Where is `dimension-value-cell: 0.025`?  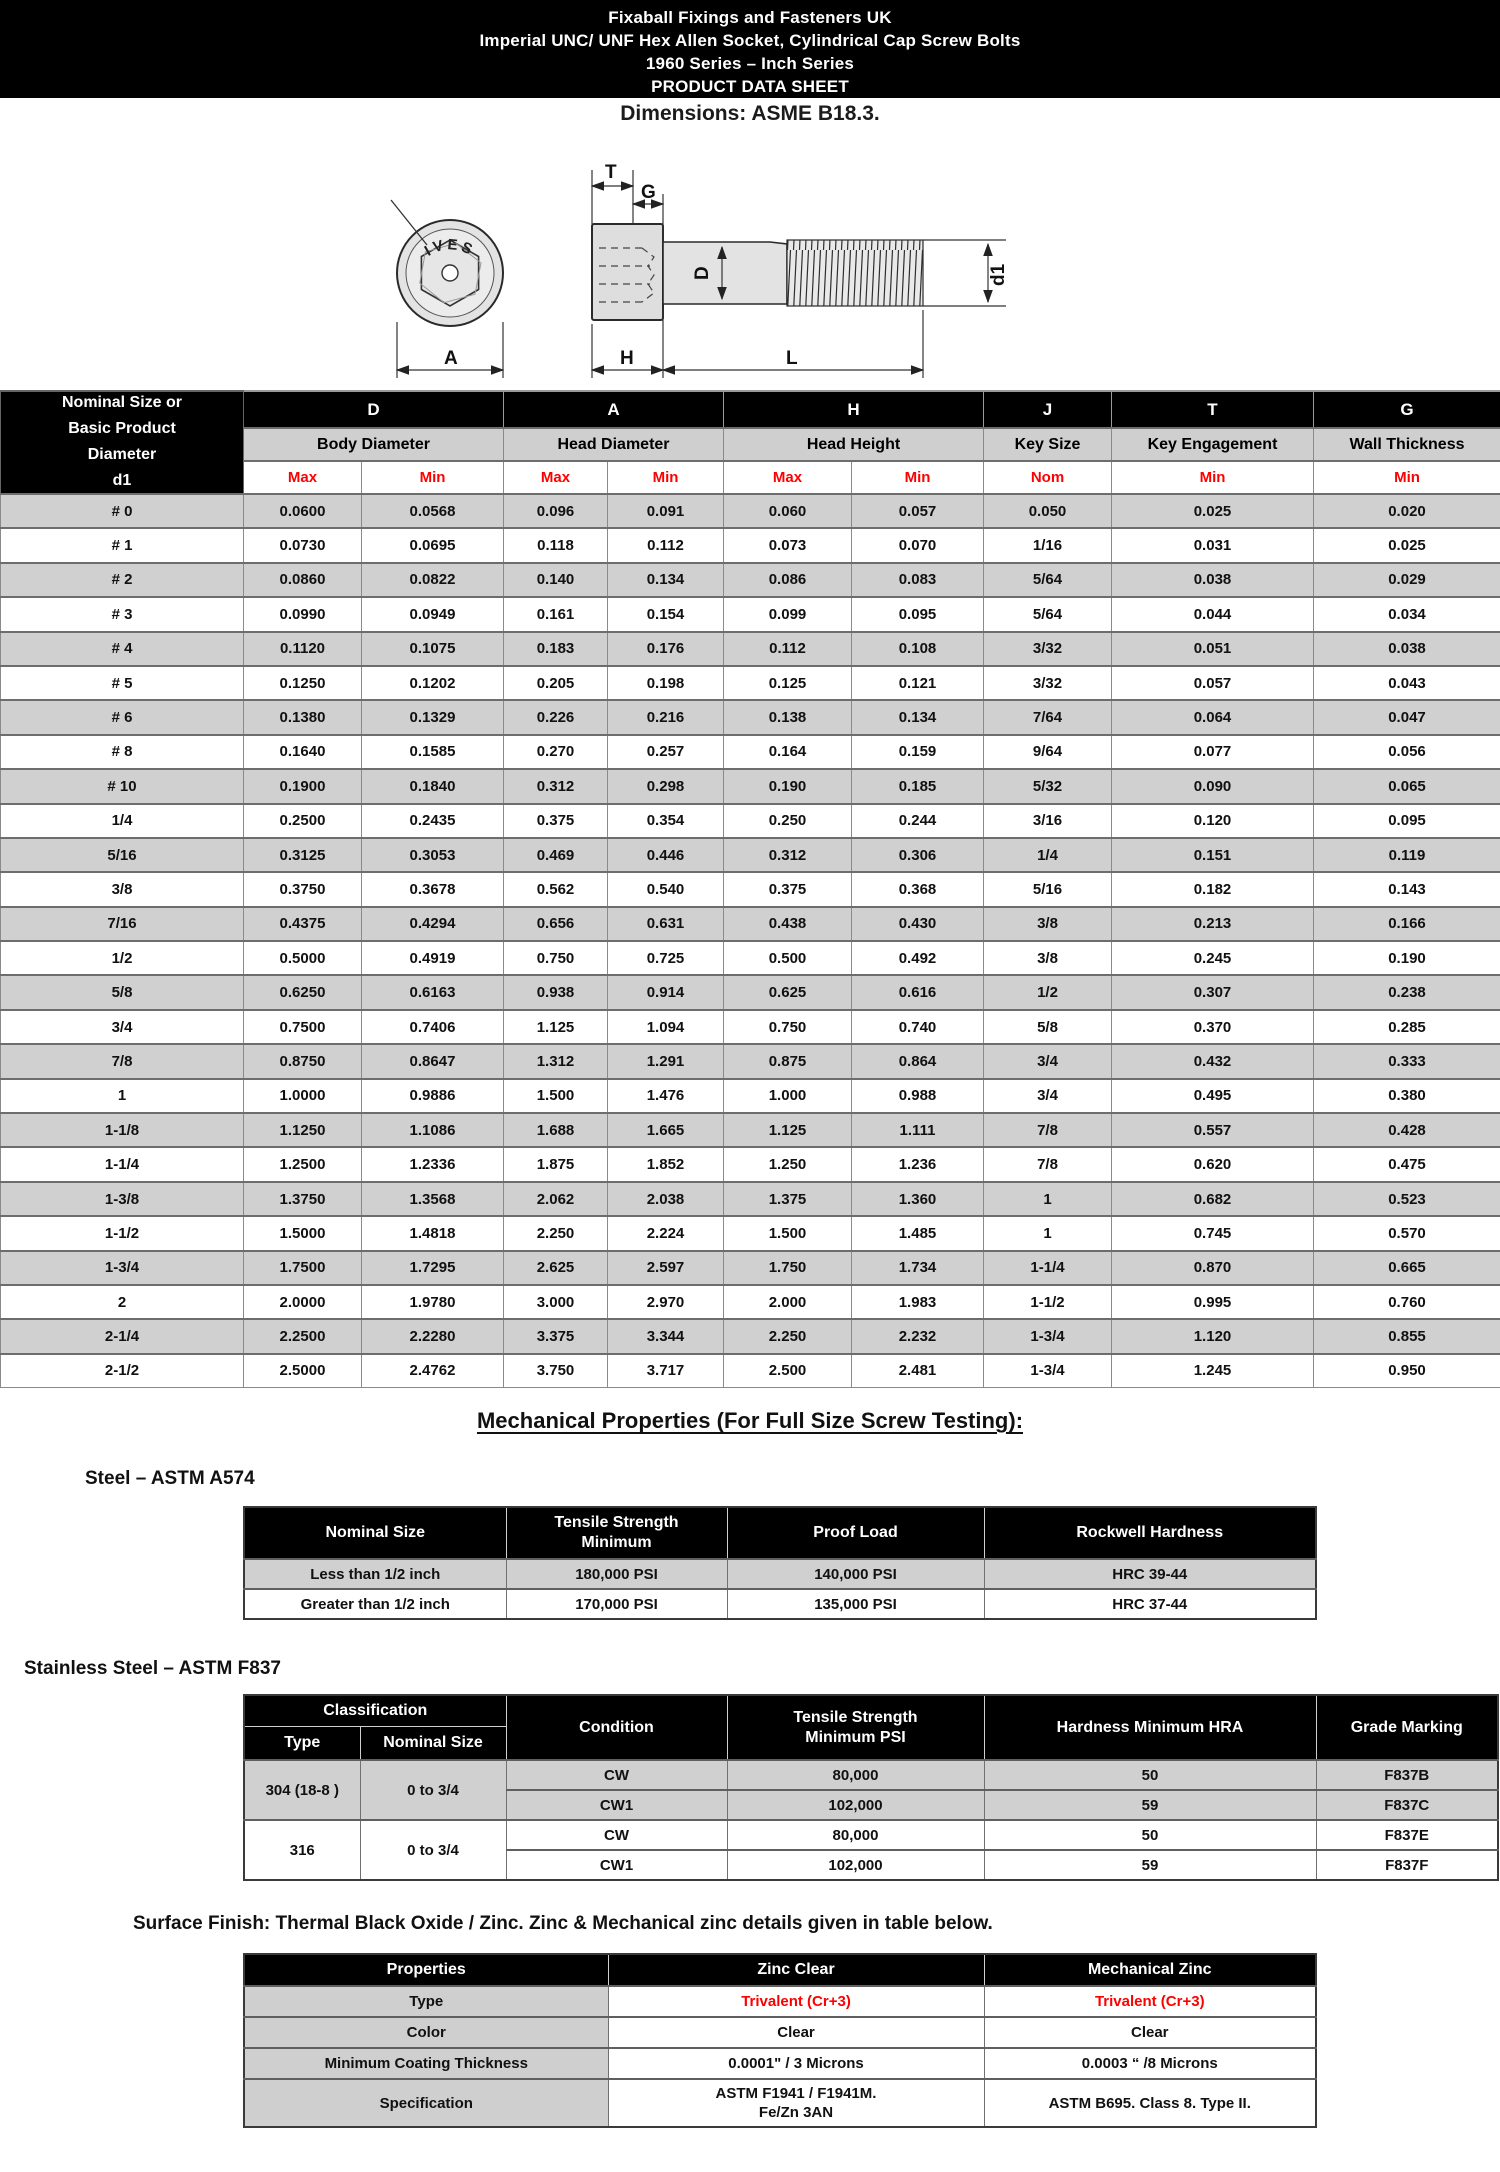
dimension-value-cell: 0.025 is located at coordinates (1212, 510).